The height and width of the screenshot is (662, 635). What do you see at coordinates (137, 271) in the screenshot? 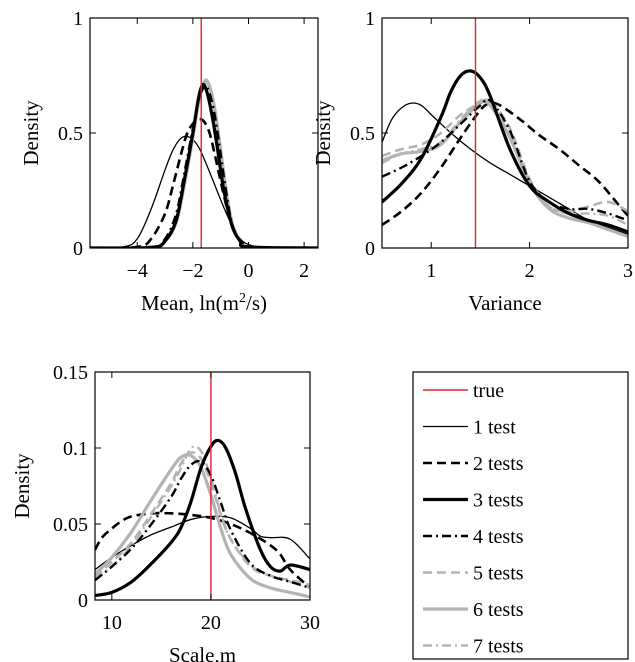
I see `mean-xtick-label: −4` at bounding box center [137, 271].